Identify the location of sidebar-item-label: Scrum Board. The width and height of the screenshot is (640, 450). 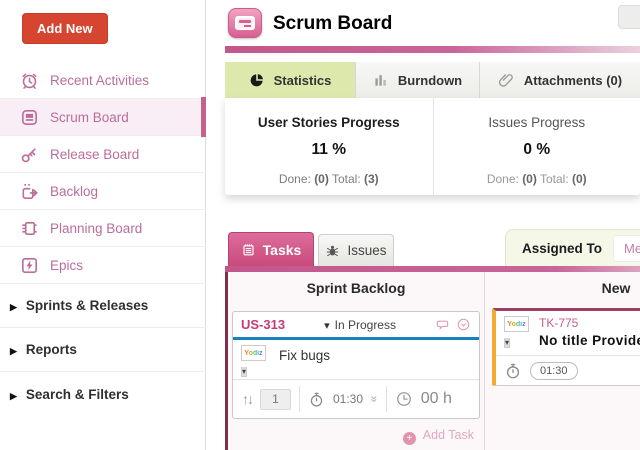
(89, 117).